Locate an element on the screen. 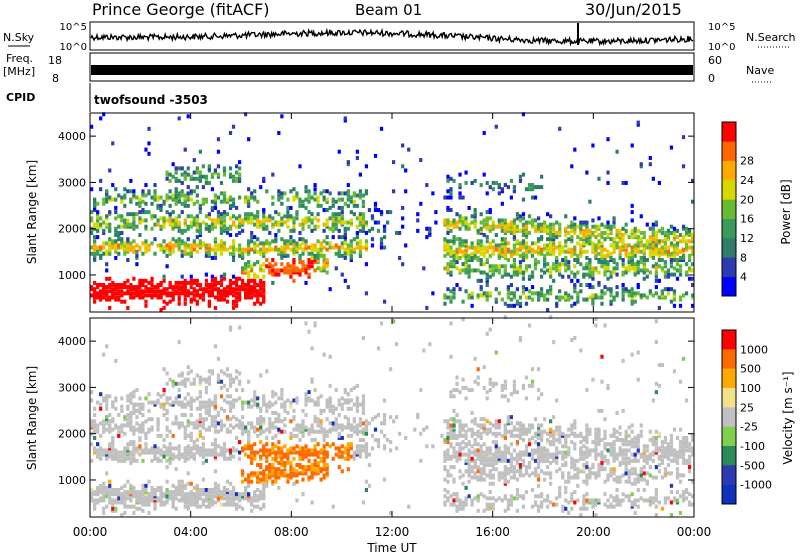 The height and width of the screenshot is (554, 800). cpid-label: CPID is located at coordinates (20, 97).